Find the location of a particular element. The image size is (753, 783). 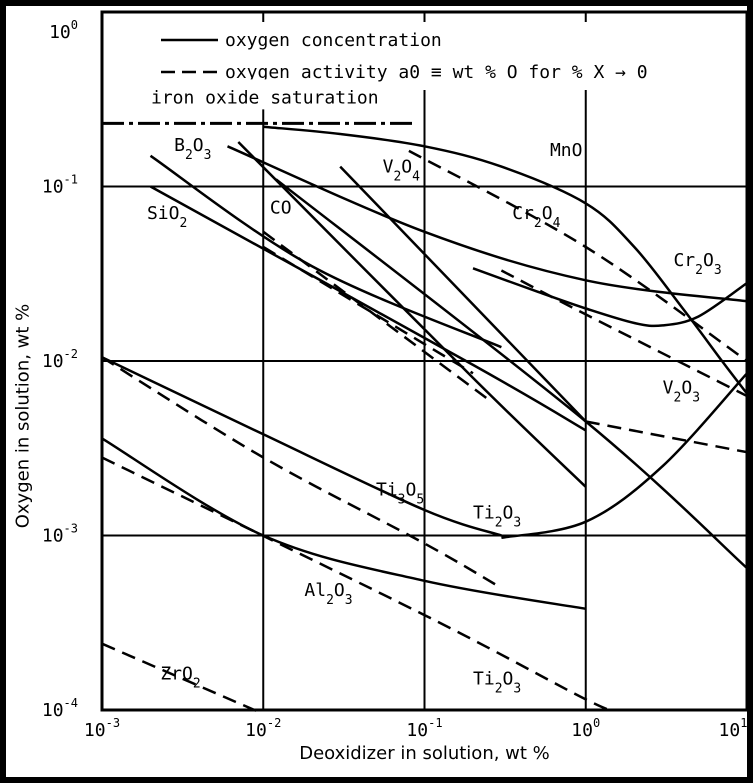

curve-label: V2O3 is located at coordinates (681, 392).